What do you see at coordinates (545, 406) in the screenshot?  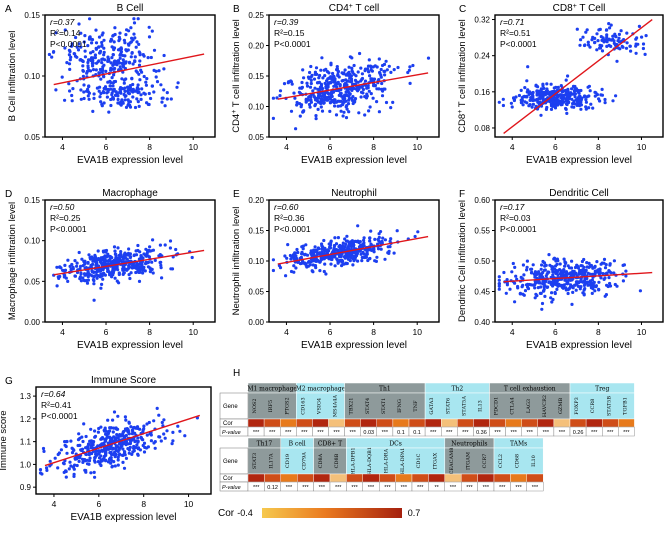 I see `top-gene-label: HAVCR2` at bounding box center [545, 406].